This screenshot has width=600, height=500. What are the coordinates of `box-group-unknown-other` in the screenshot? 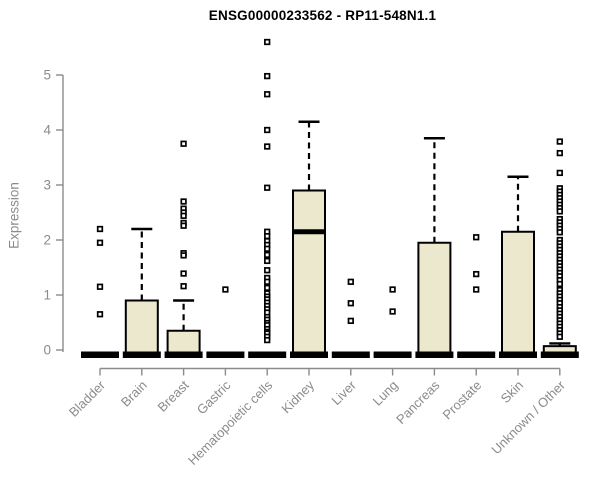 It's located at (559, 248).